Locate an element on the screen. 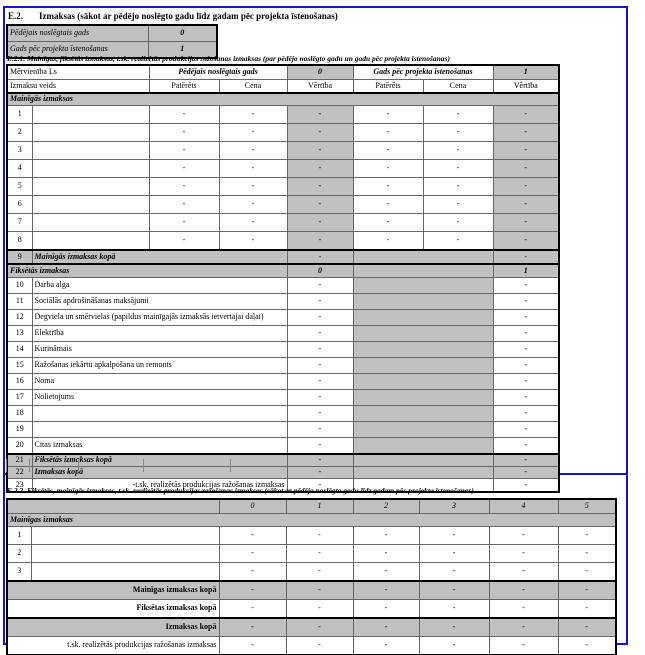 The width and height of the screenshot is (645, 655). description-cell: Elektrība is located at coordinates (159, 333).